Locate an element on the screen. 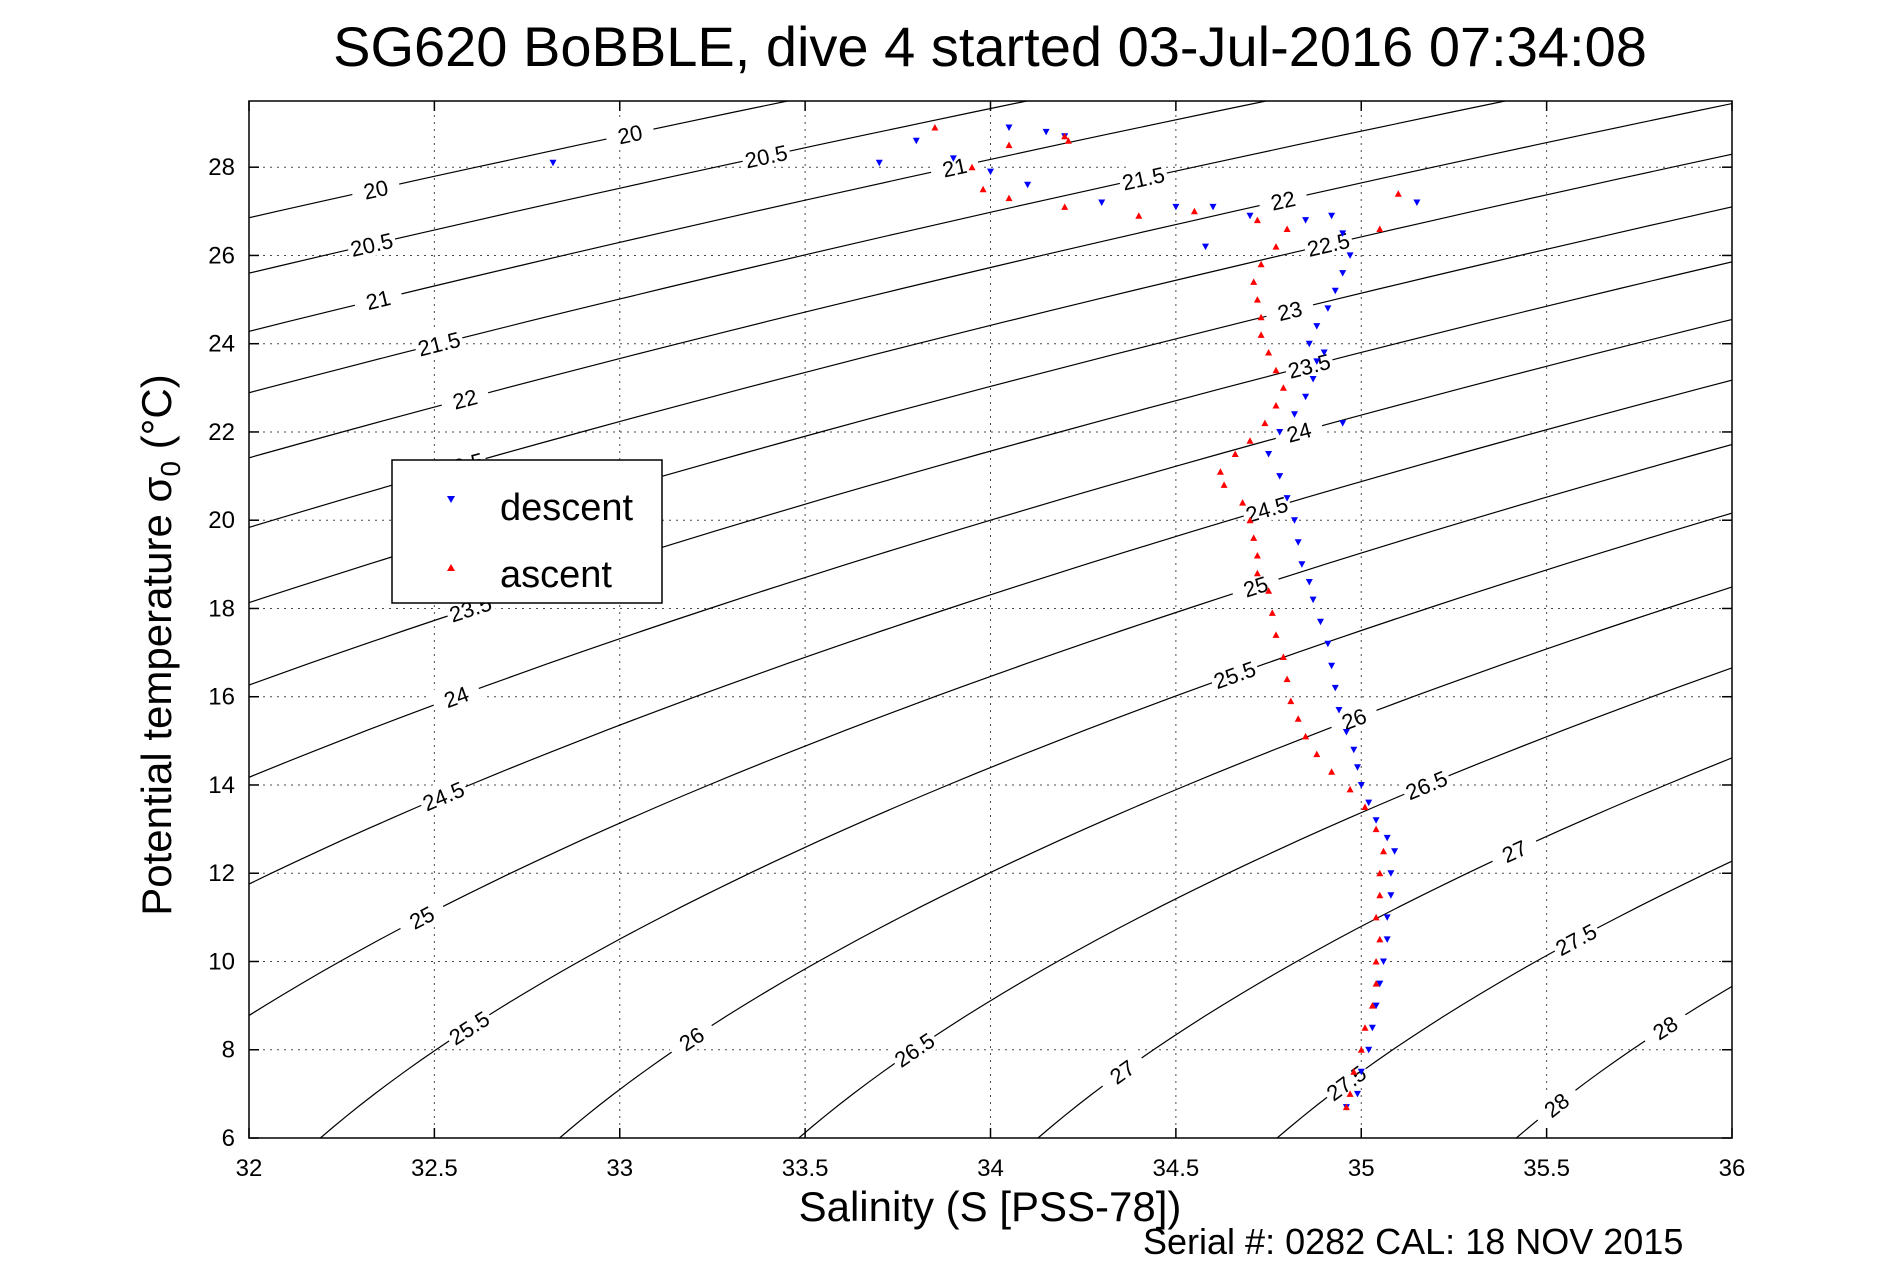  y-tick-label: 10 is located at coordinates (221, 961).